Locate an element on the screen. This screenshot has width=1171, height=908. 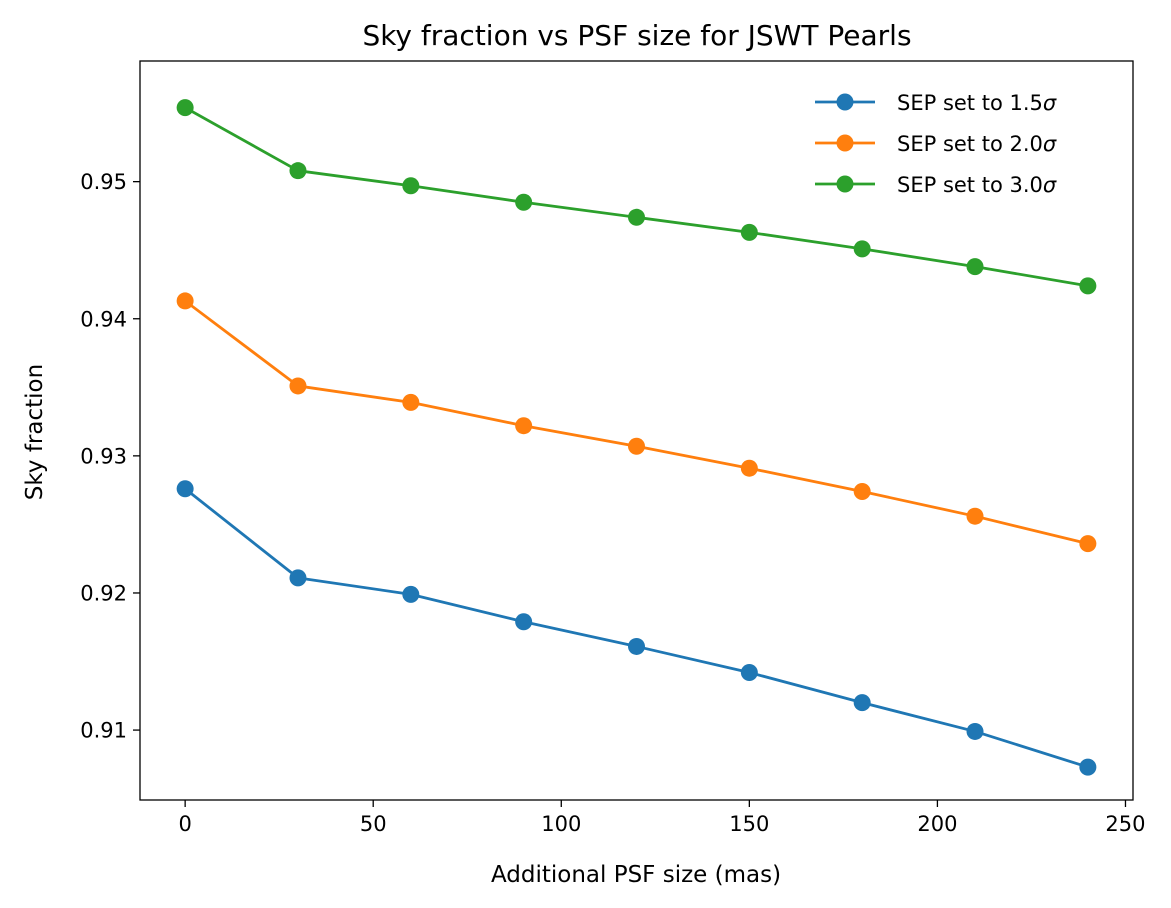
y-tick-label: 0.92 is located at coordinates (103, 593).